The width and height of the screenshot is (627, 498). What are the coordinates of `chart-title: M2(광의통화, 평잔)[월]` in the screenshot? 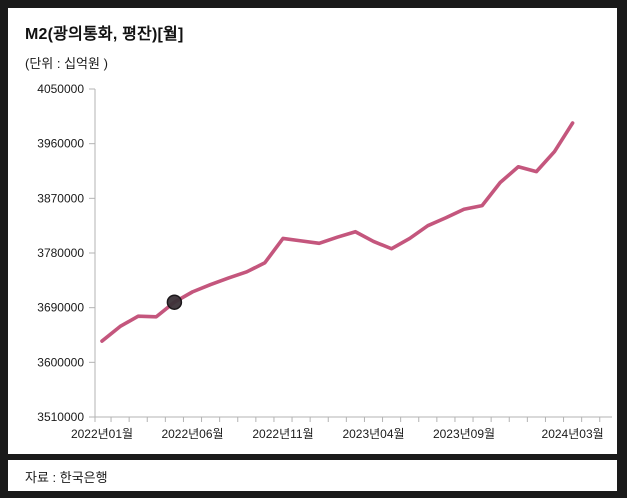 It's located at (104, 34).